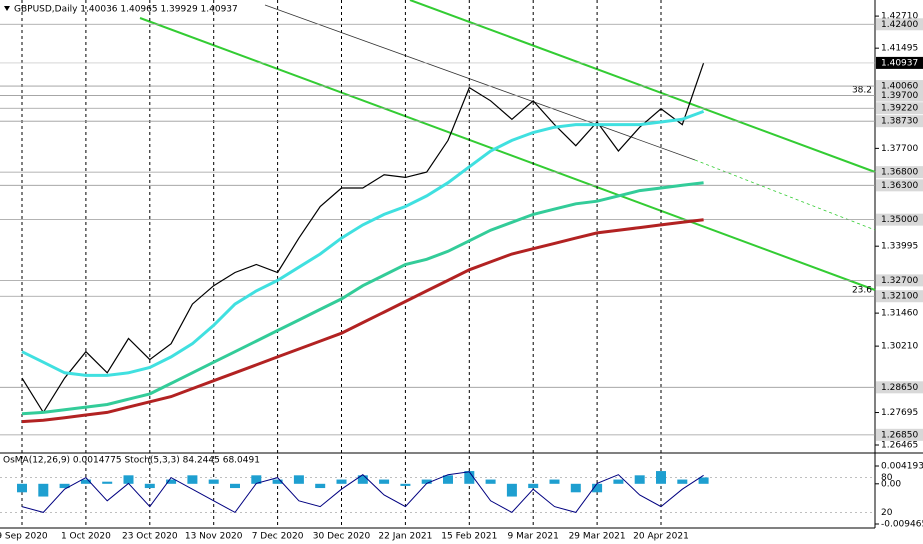 This screenshot has width=923, height=544. Describe the element at coordinates (887, 513) in the screenshot. I see `stoch-tick-label: 20` at that location.